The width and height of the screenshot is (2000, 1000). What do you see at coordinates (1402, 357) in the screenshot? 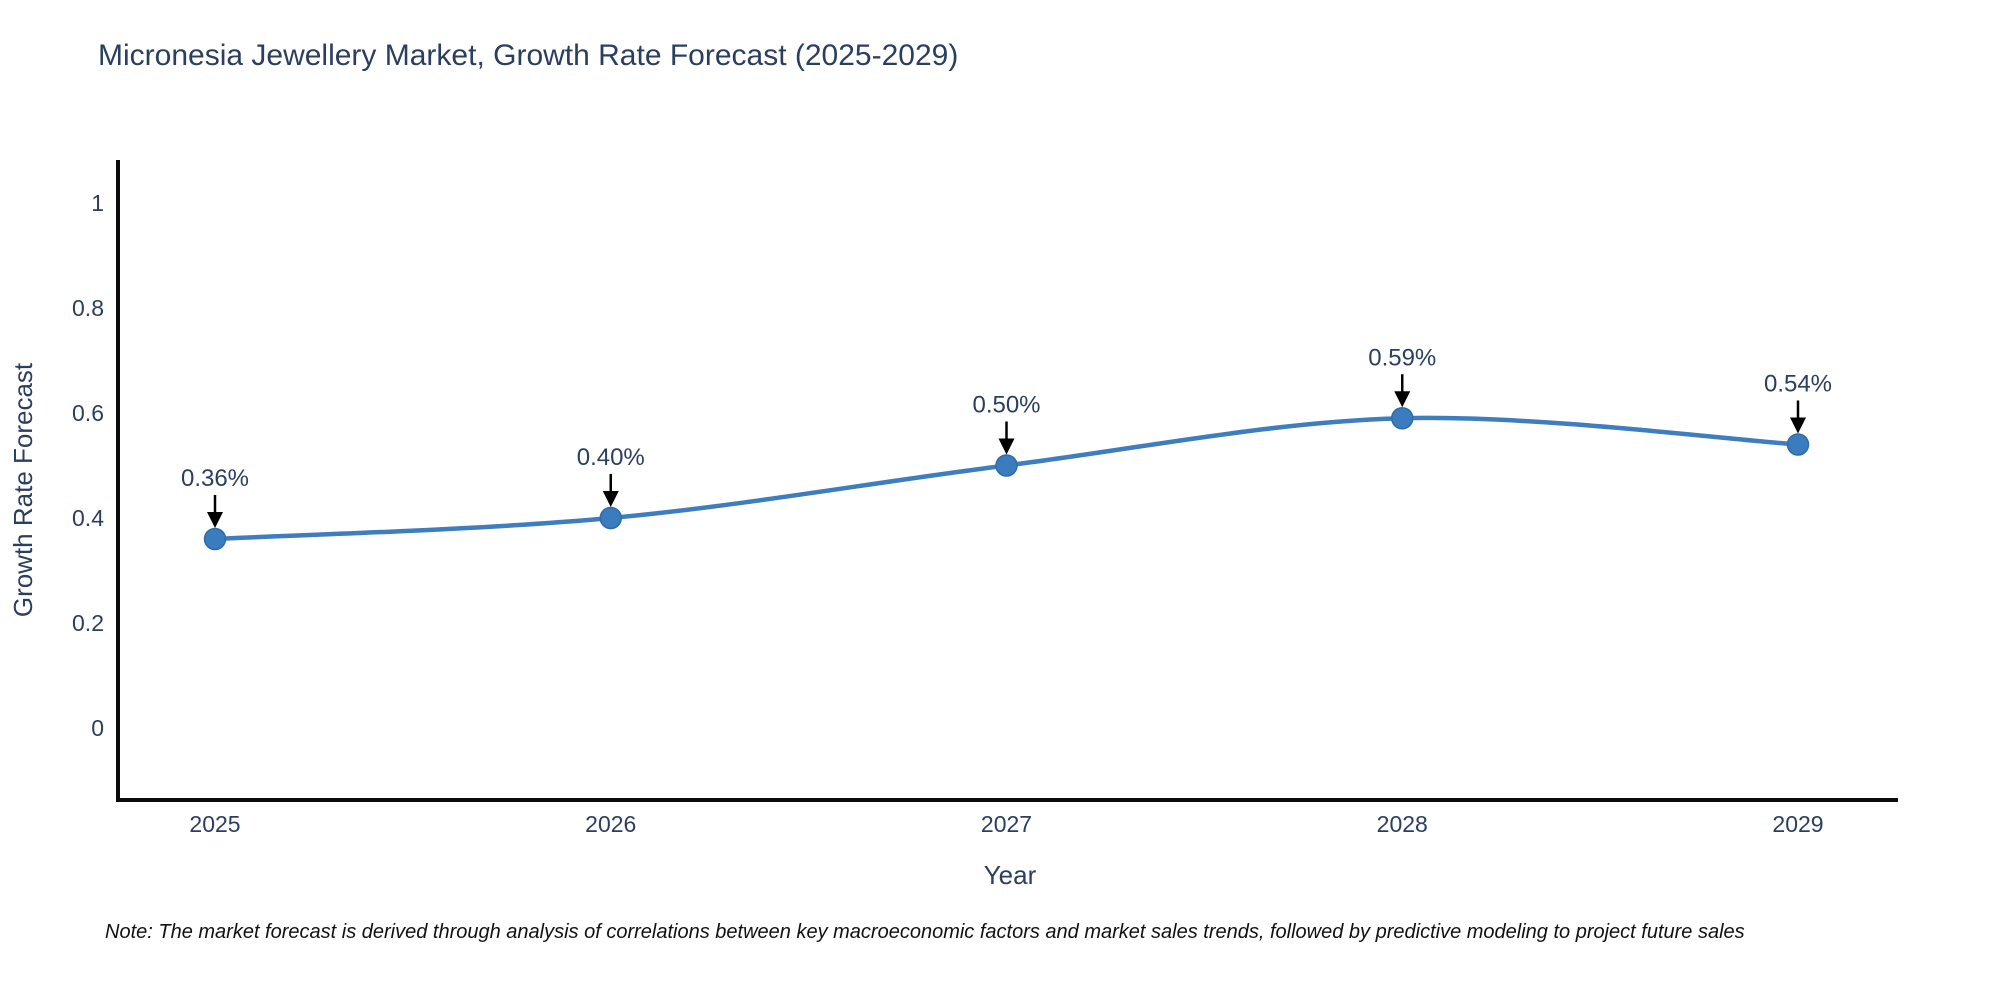
I see `annotation-value-label: 0.59%` at bounding box center [1402, 357].